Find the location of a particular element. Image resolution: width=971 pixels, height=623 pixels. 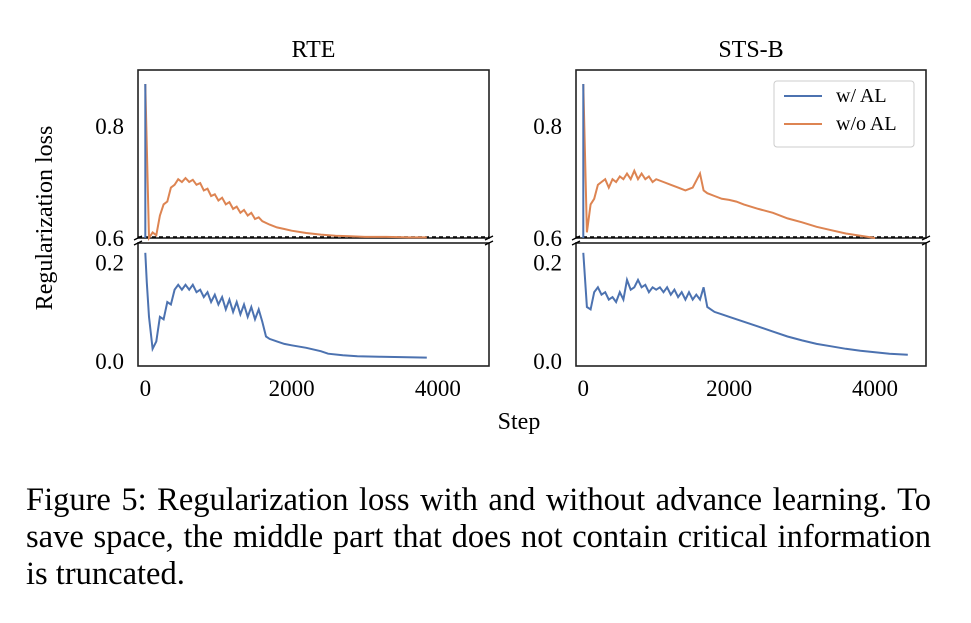

y-tick-label-lower-rte: 0.2 is located at coordinates (109, 263).